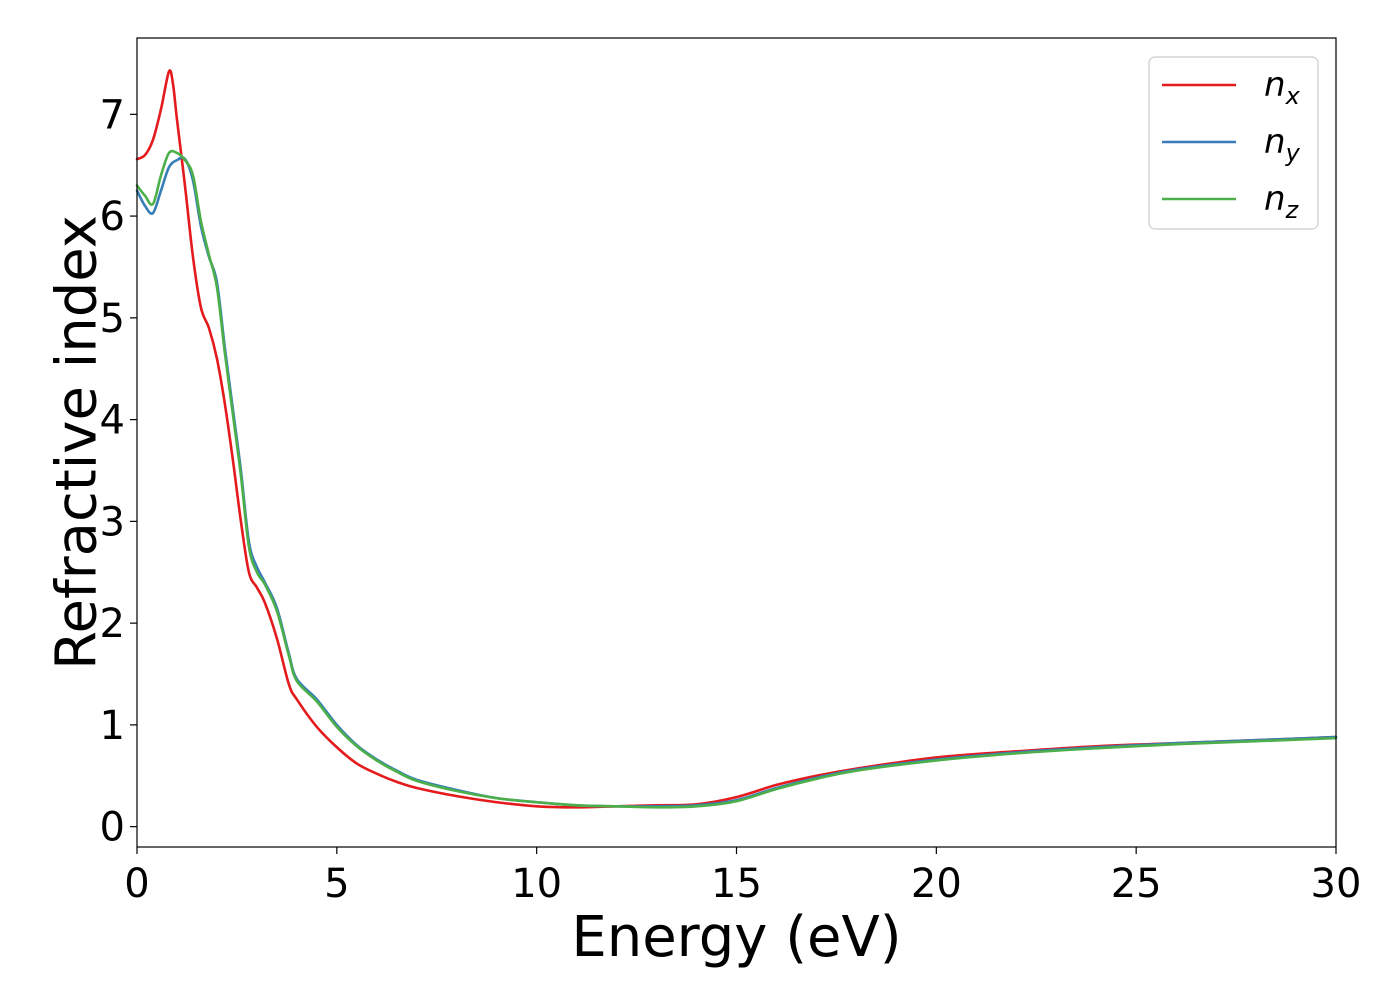 The image size is (1400, 1000). What do you see at coordinates (77, 442) in the screenshot?
I see `y-axis-title: Refractive index` at bounding box center [77, 442].